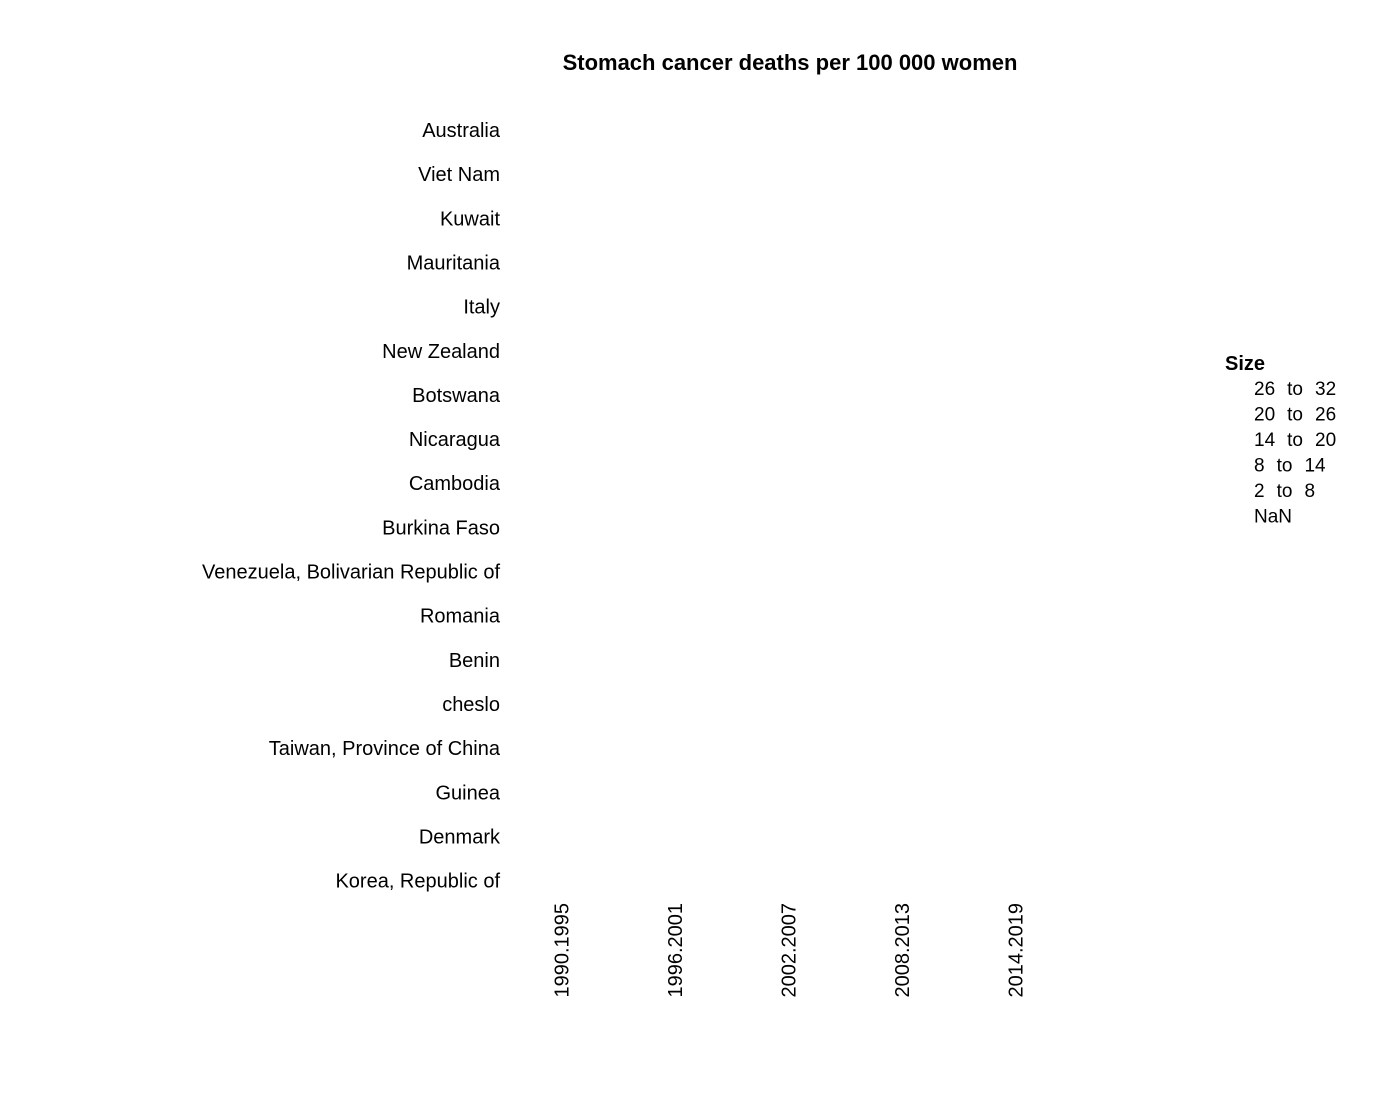 The image size is (1400, 1100). I want to click on legend-item: NaN, so click(1273, 517).